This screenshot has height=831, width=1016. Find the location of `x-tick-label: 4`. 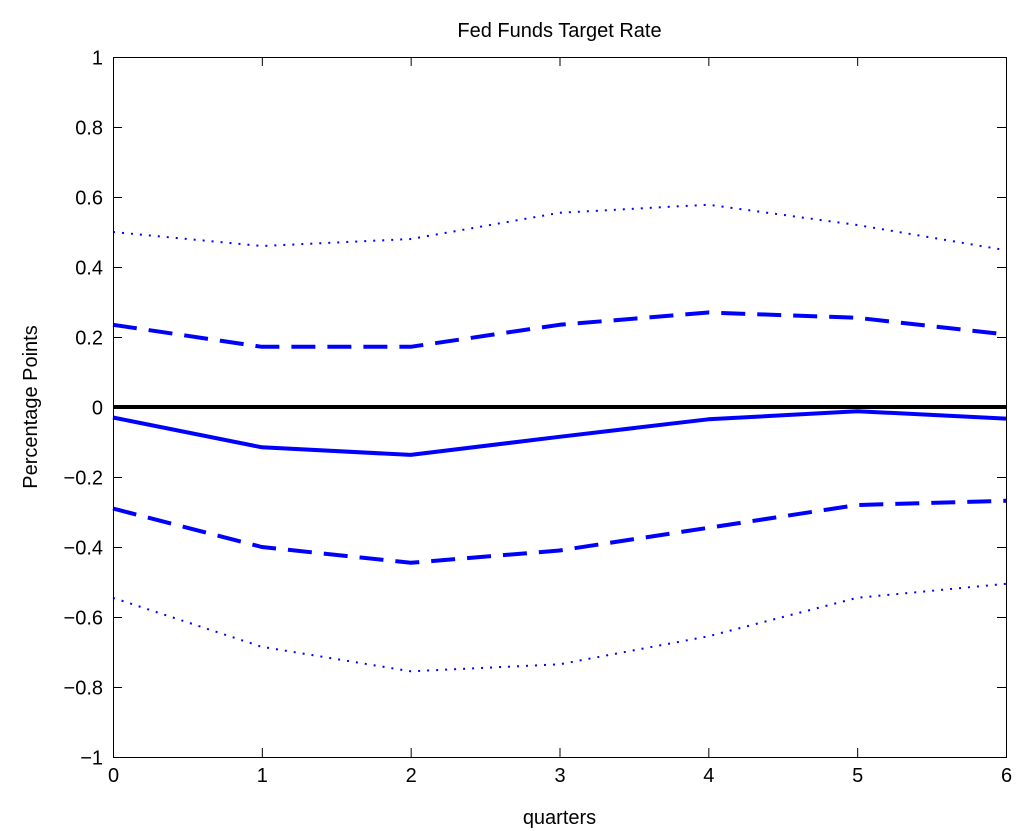

x-tick-label: 4 is located at coordinates (708, 776).